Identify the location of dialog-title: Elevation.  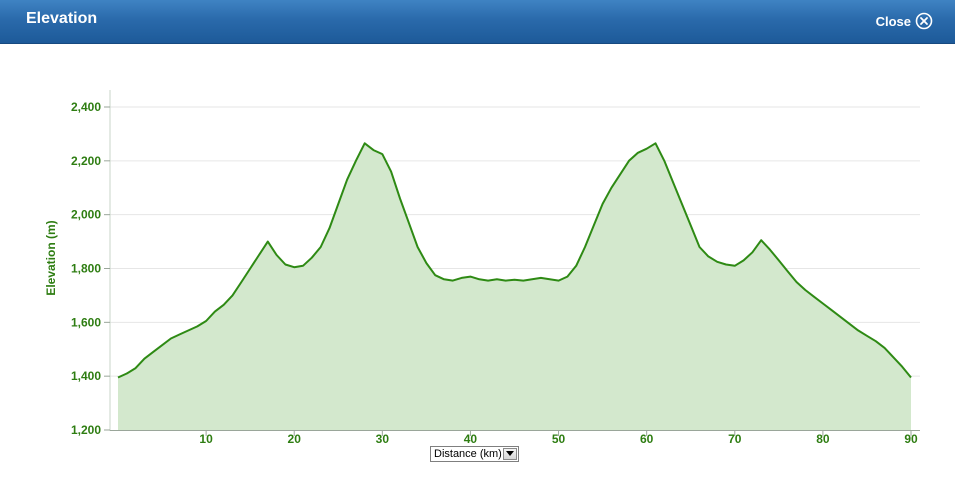
(62, 18).